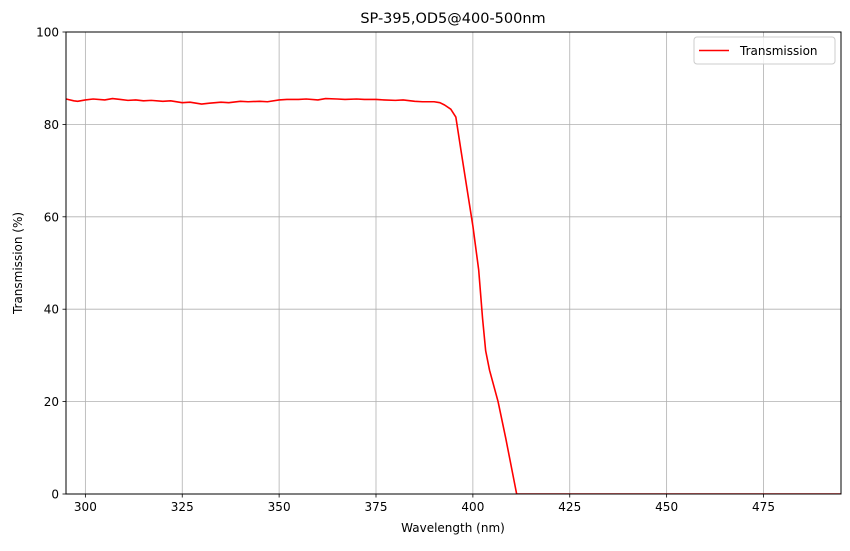  What do you see at coordinates (55, 495) in the screenshot?
I see `y-tick-label: 0` at bounding box center [55, 495].